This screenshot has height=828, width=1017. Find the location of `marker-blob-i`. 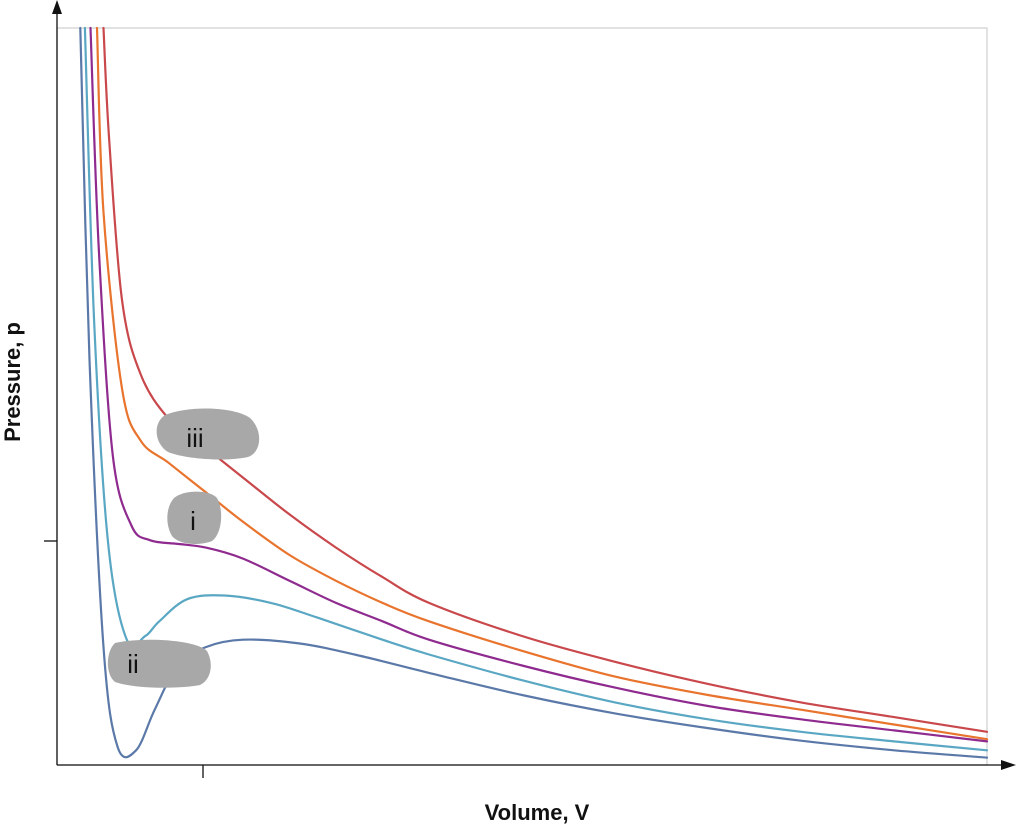

marker-blob-i is located at coordinates (194, 517).